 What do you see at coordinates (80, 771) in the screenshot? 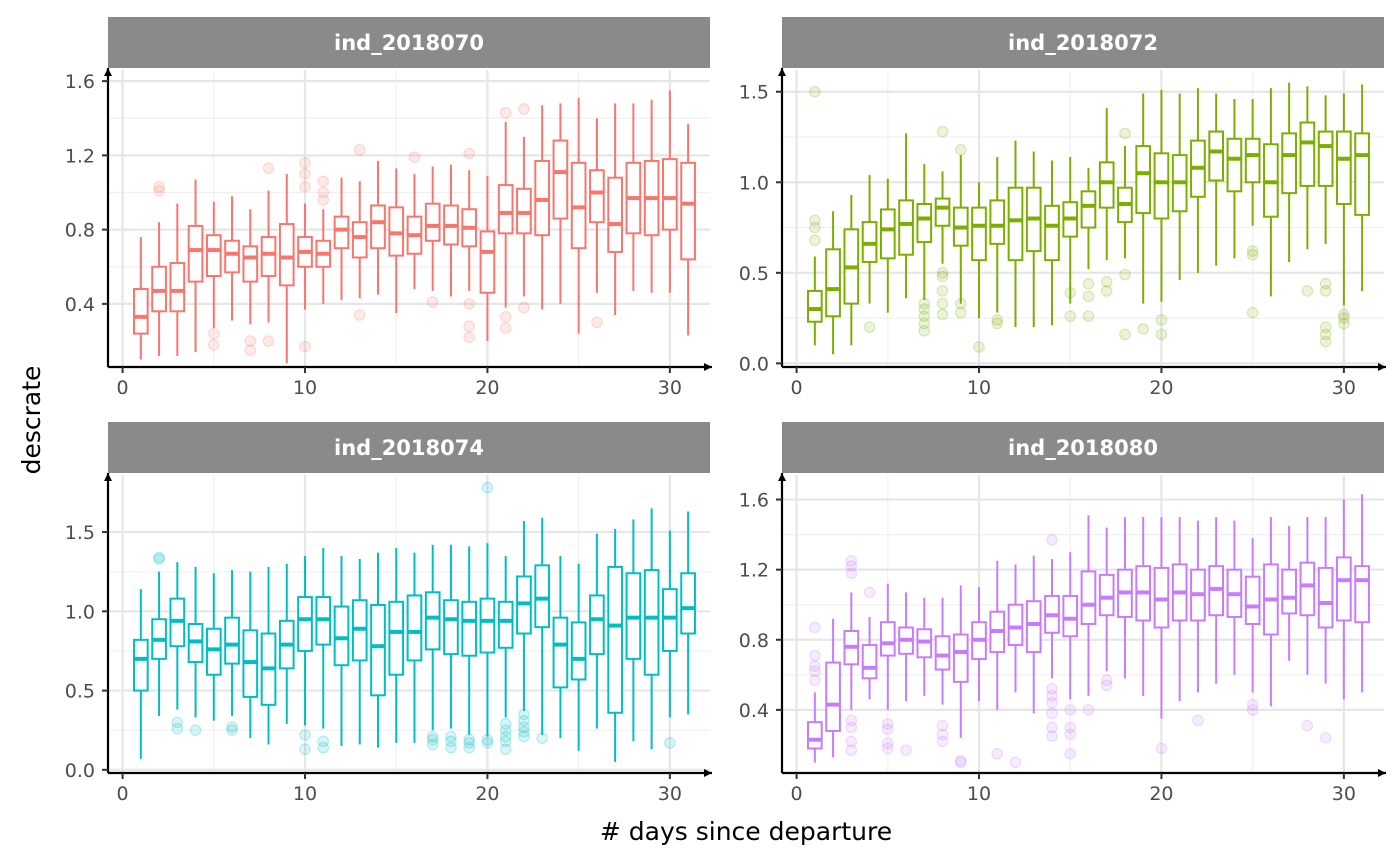
I see `y-tick-label: 0.0` at bounding box center [80, 771].